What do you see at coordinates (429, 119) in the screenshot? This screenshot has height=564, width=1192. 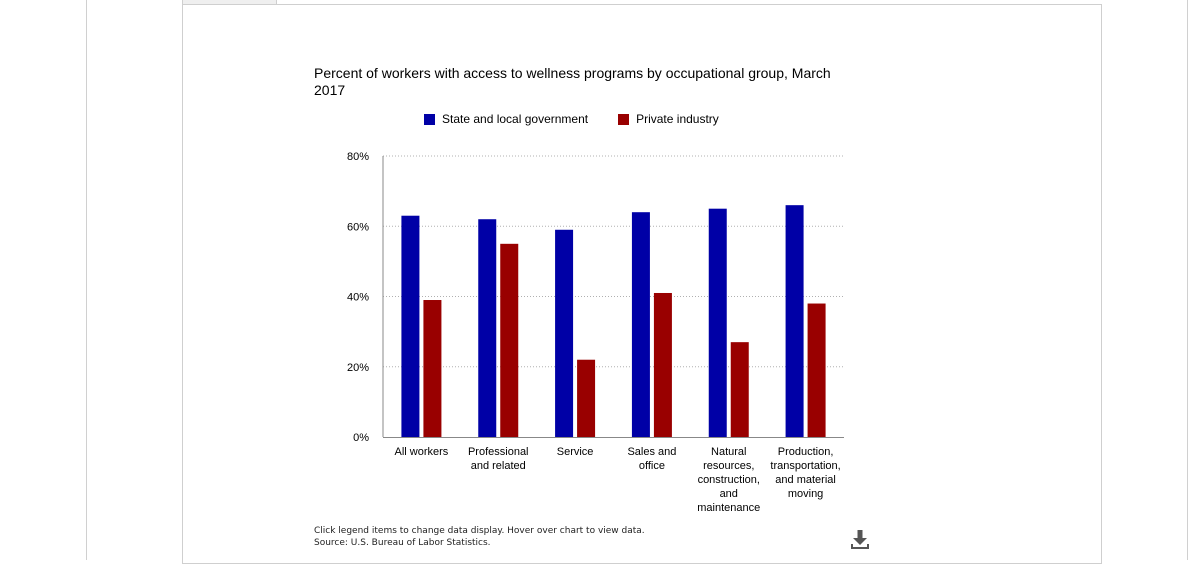 I see `legend-swatch-state-local` at bounding box center [429, 119].